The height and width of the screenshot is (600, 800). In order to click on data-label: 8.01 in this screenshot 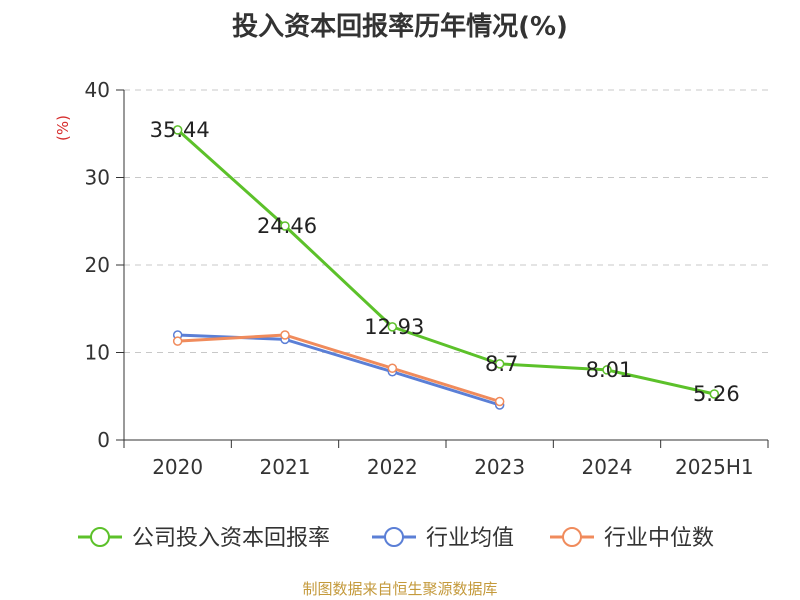, I will do `click(609, 370)`.